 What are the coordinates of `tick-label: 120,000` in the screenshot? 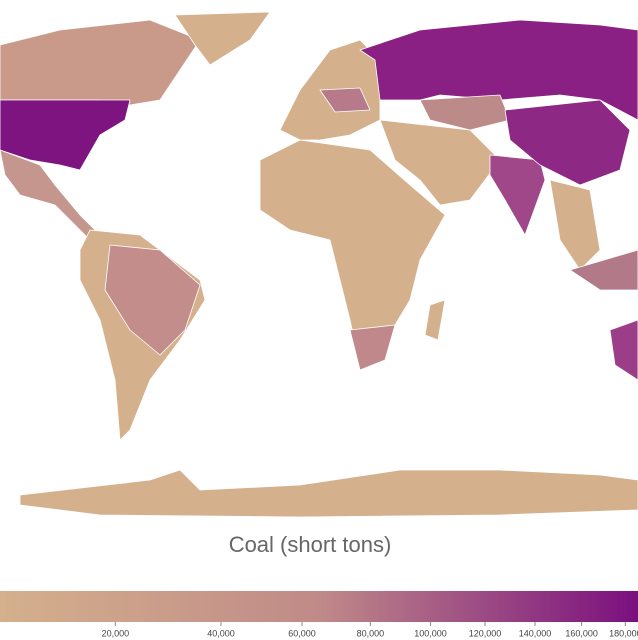 It's located at (485, 633).